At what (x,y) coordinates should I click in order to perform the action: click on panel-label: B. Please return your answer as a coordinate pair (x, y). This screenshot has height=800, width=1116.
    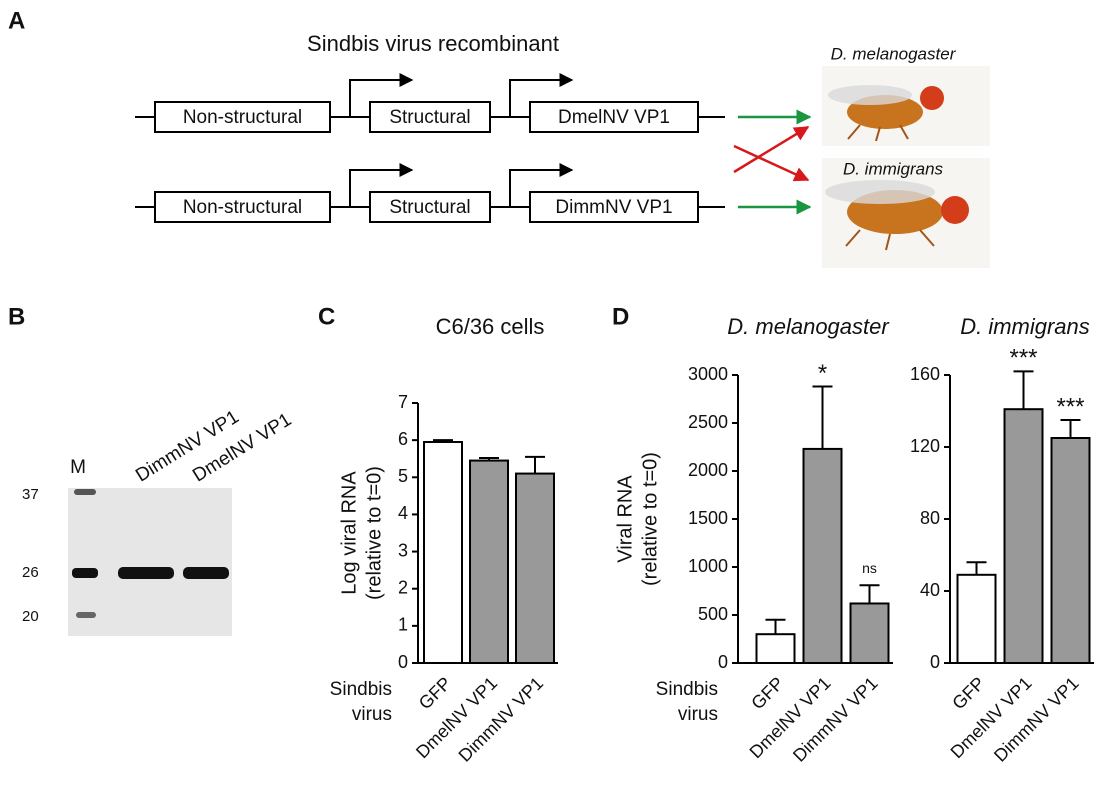
    Looking at the image, I should click on (16, 316).